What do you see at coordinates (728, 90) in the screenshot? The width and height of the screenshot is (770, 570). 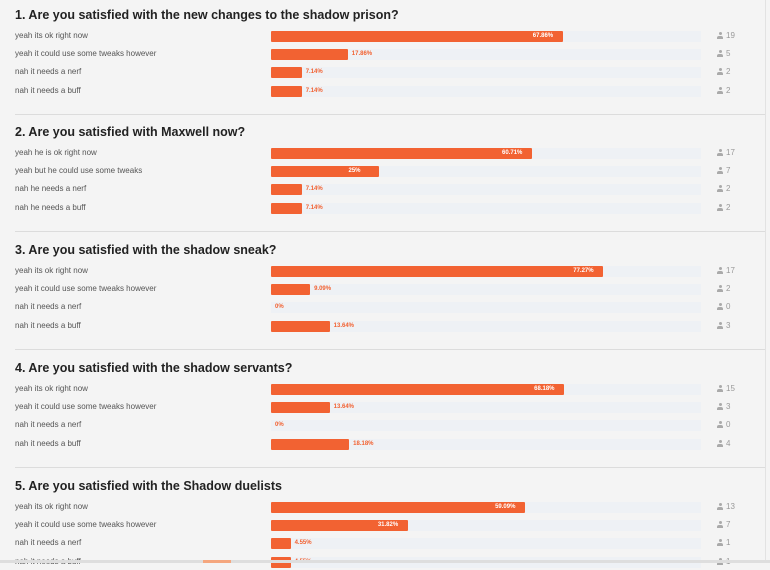 I see `vote-count-value: 2` at bounding box center [728, 90].